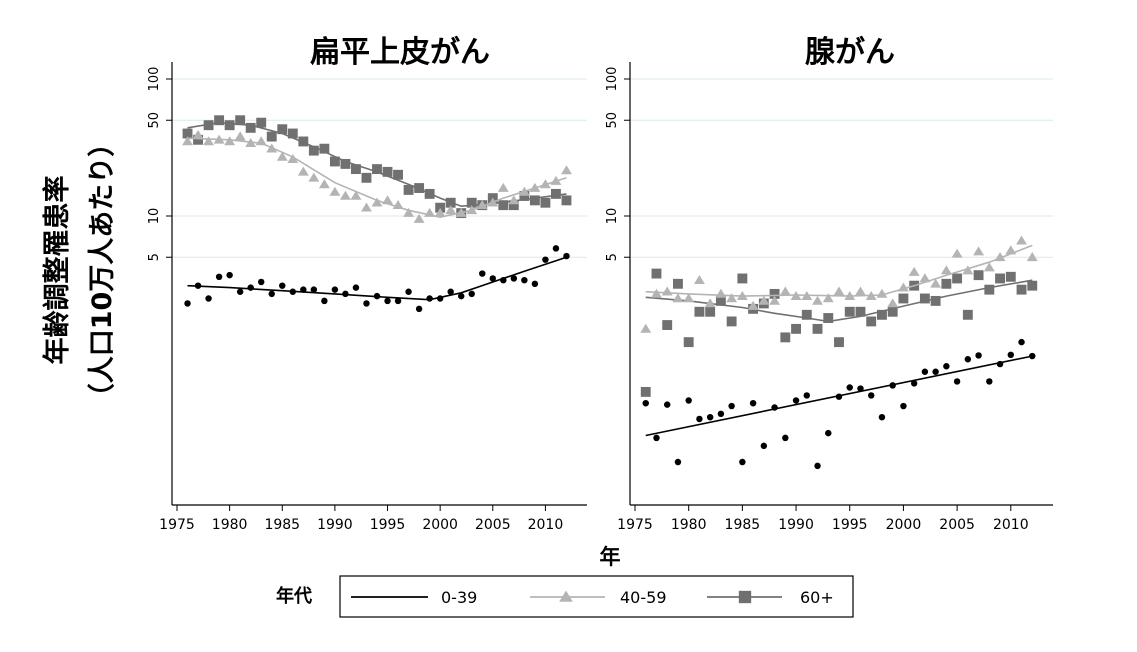 This screenshot has height=652, width=1137. I want to click on x-axis-title: 年, so click(610, 557).